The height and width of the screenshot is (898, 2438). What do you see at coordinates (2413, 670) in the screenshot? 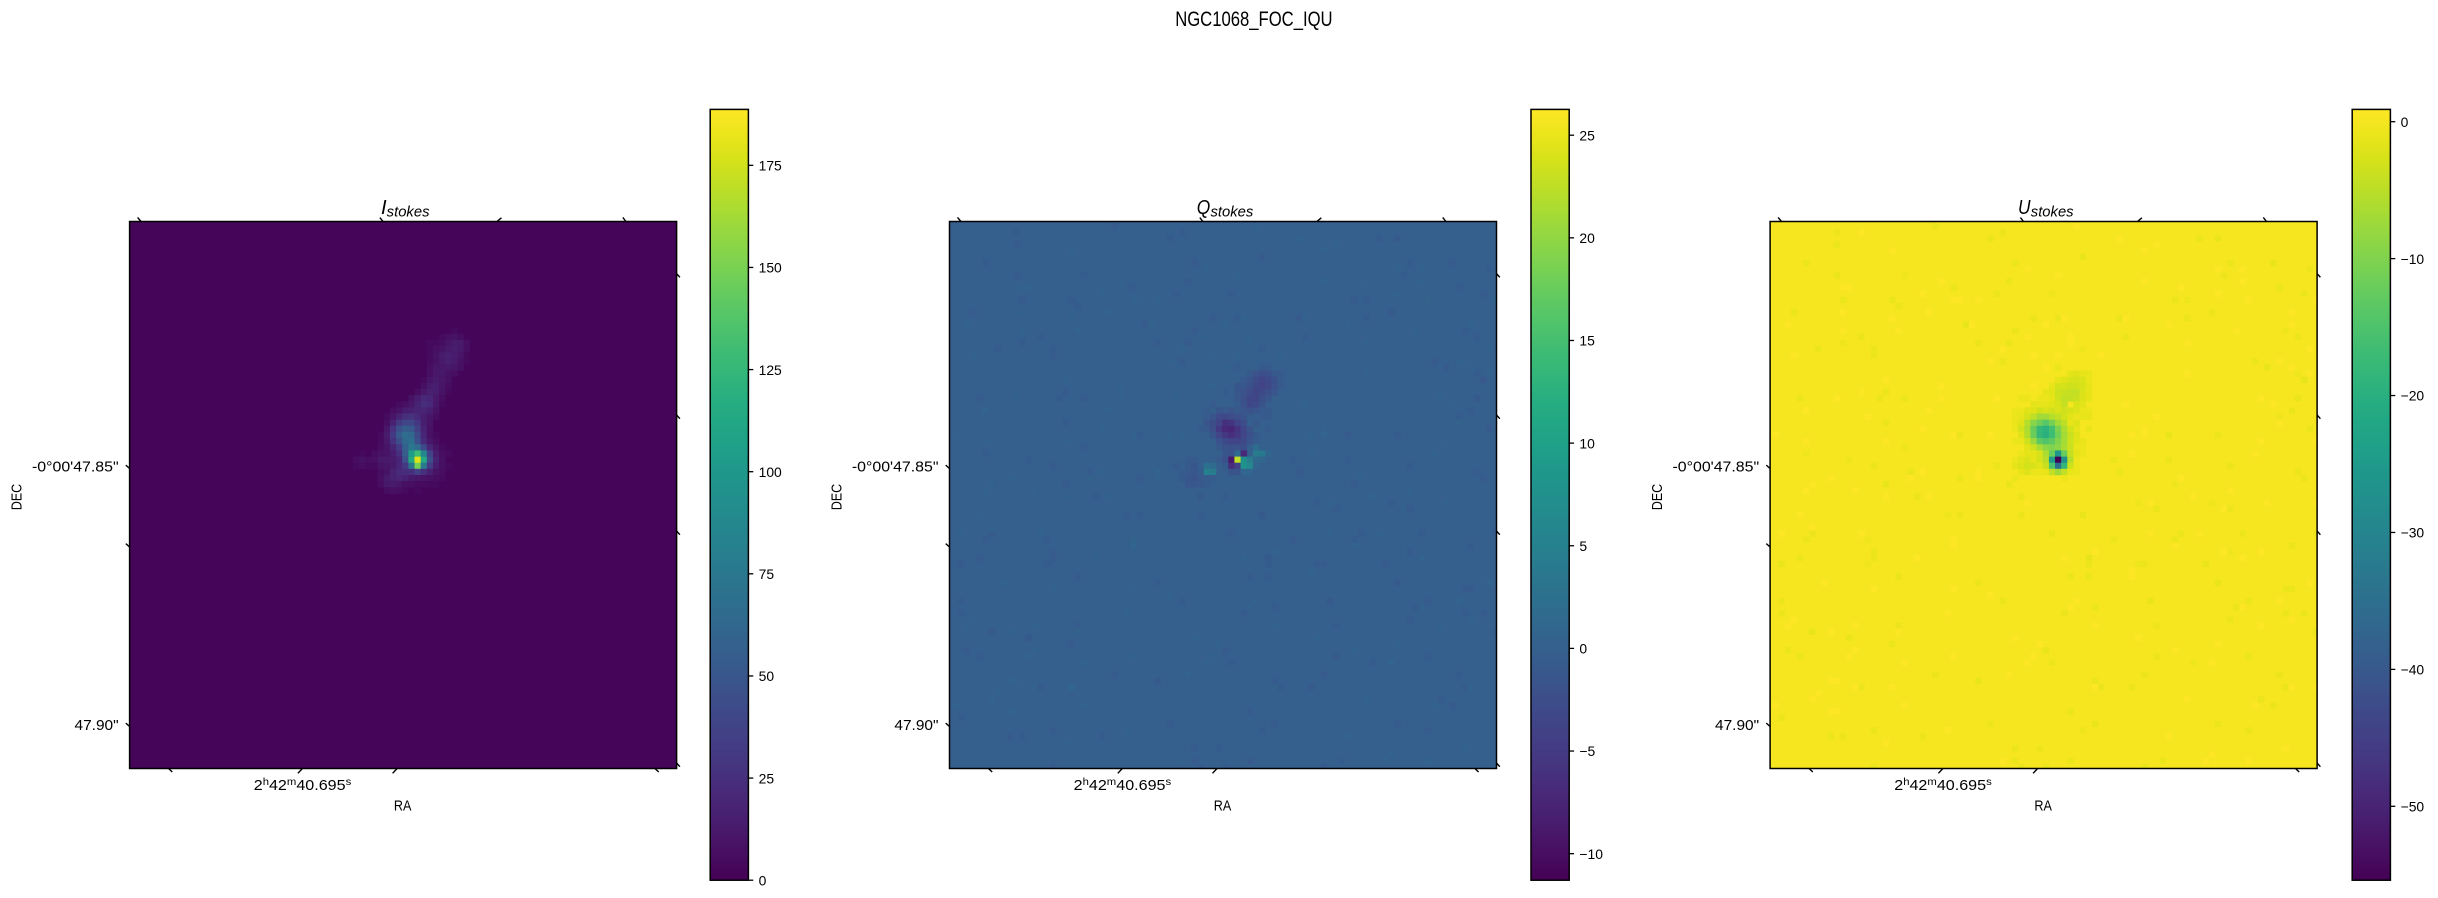
I see `svg-text: −40` at bounding box center [2413, 670].